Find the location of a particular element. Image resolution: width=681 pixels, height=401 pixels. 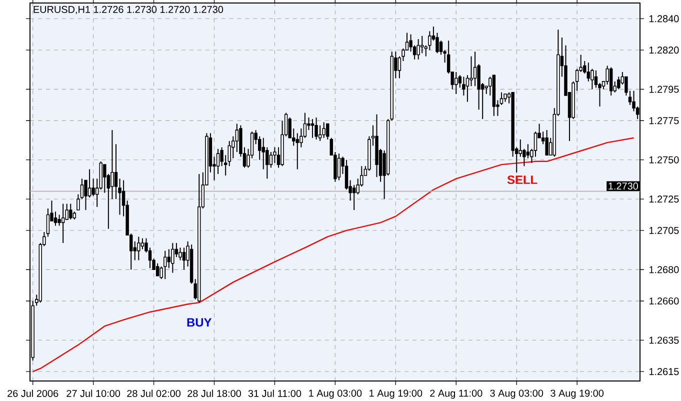

x-tick-label: 28 Jul 02:00 is located at coordinates (154, 394).